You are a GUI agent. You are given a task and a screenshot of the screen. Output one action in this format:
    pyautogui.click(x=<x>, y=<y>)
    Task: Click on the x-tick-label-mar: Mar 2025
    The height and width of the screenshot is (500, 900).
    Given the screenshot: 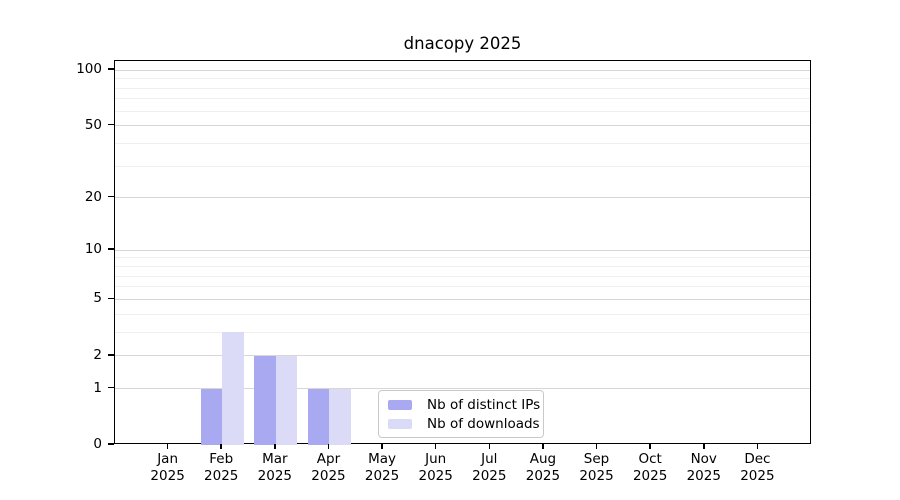 What is the action you would take?
    pyautogui.click(x=275, y=468)
    